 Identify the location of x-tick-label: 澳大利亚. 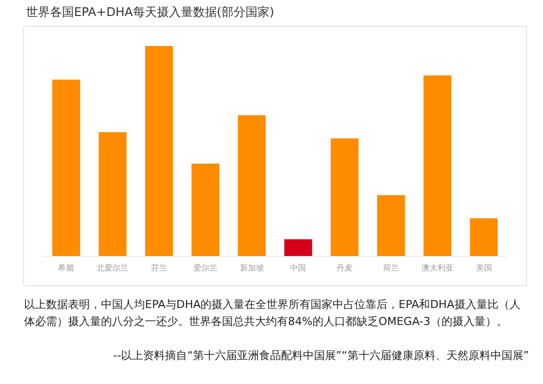
(437, 268).